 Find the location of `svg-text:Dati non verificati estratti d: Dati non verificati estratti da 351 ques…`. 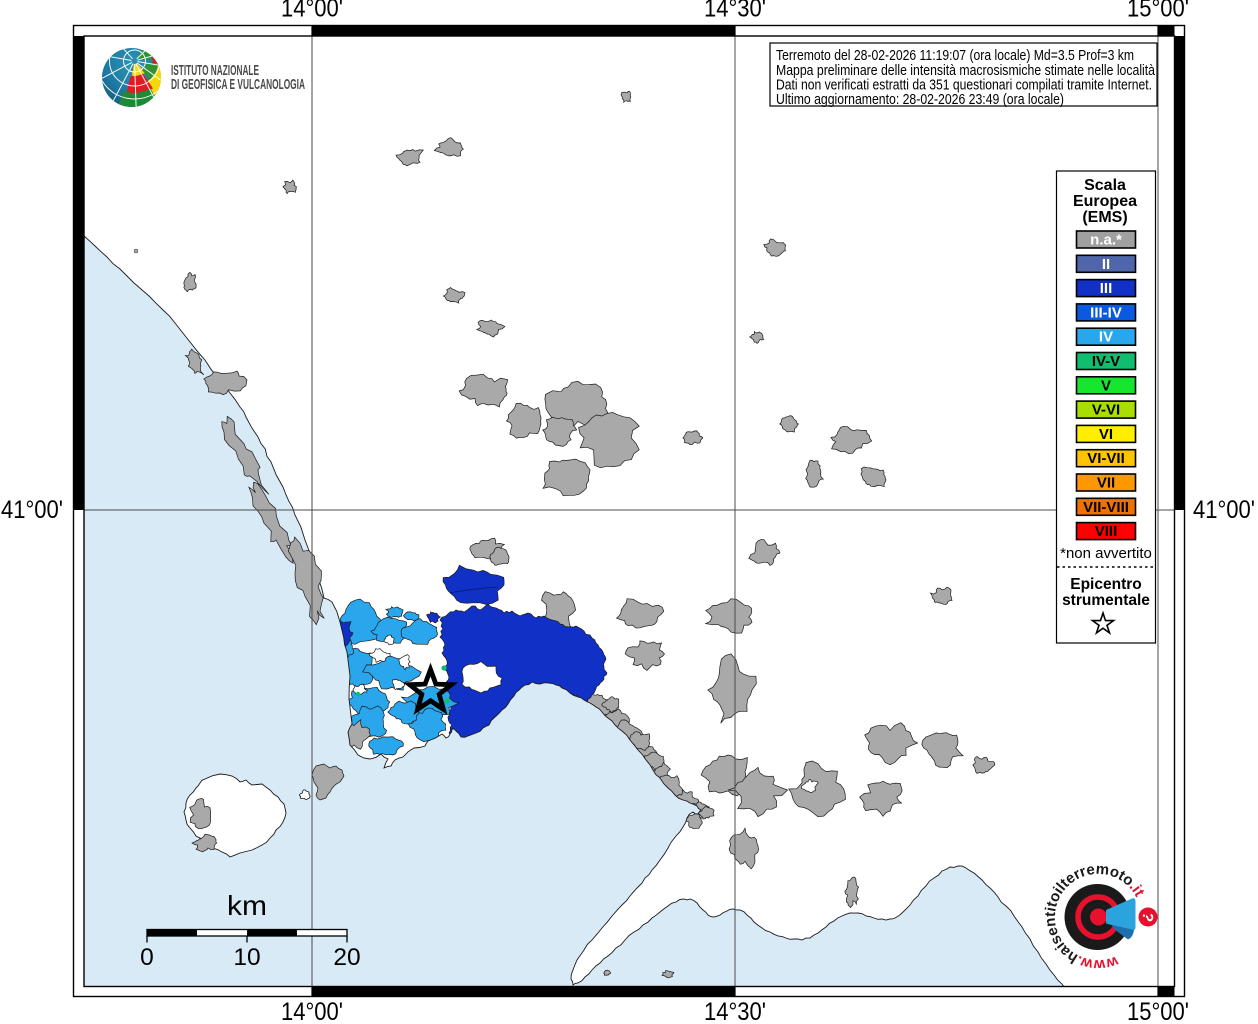

svg-text:Dati non verificati estratti d: Dati non verificati estratti da 351 ques… is located at coordinates (964, 86).